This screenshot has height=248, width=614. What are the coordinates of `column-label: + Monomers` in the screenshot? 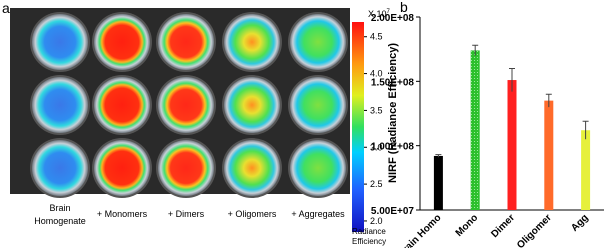 It's located at (122, 214).